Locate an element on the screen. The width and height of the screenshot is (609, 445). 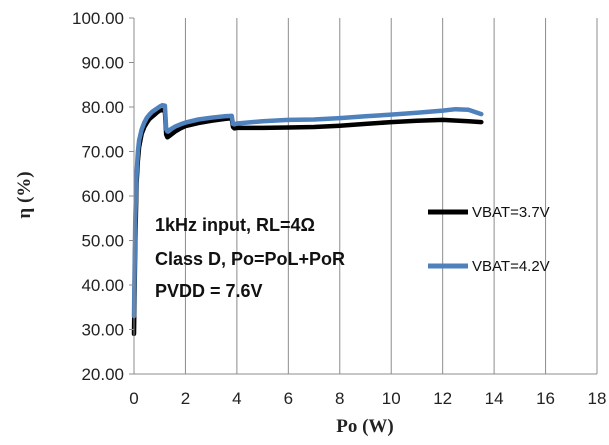
x-tick-label: 8 is located at coordinates (339, 398).